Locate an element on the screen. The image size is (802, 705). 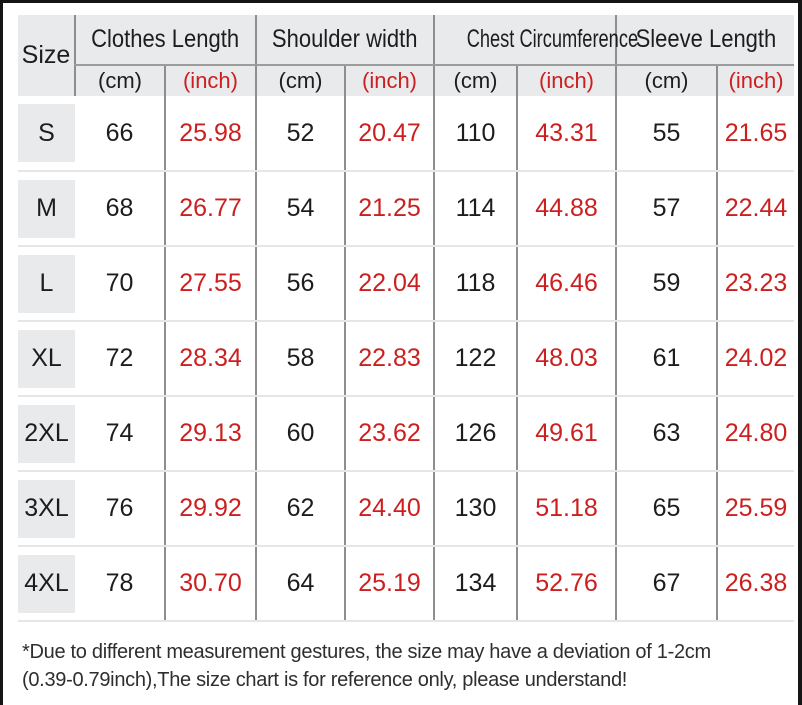
value-cm: 122 is located at coordinates (475, 359).